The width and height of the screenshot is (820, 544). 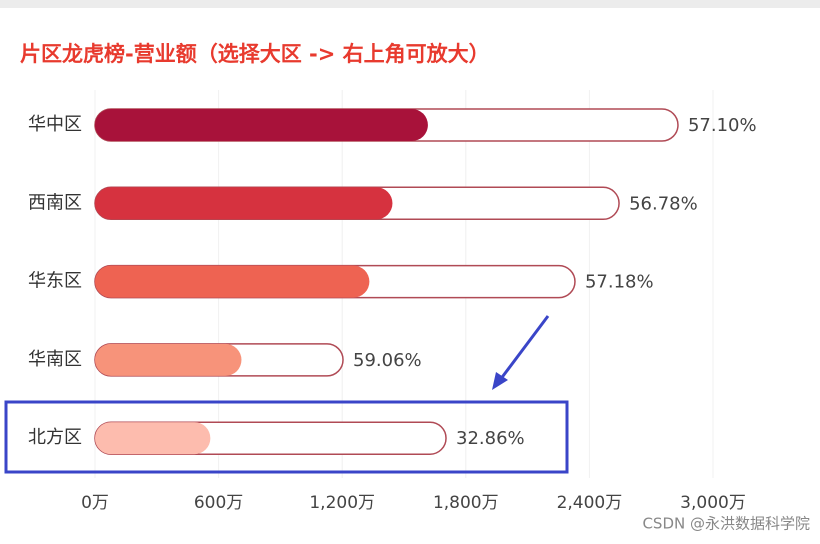 I want to click on rate-label: 32.86%, so click(x=490, y=438).